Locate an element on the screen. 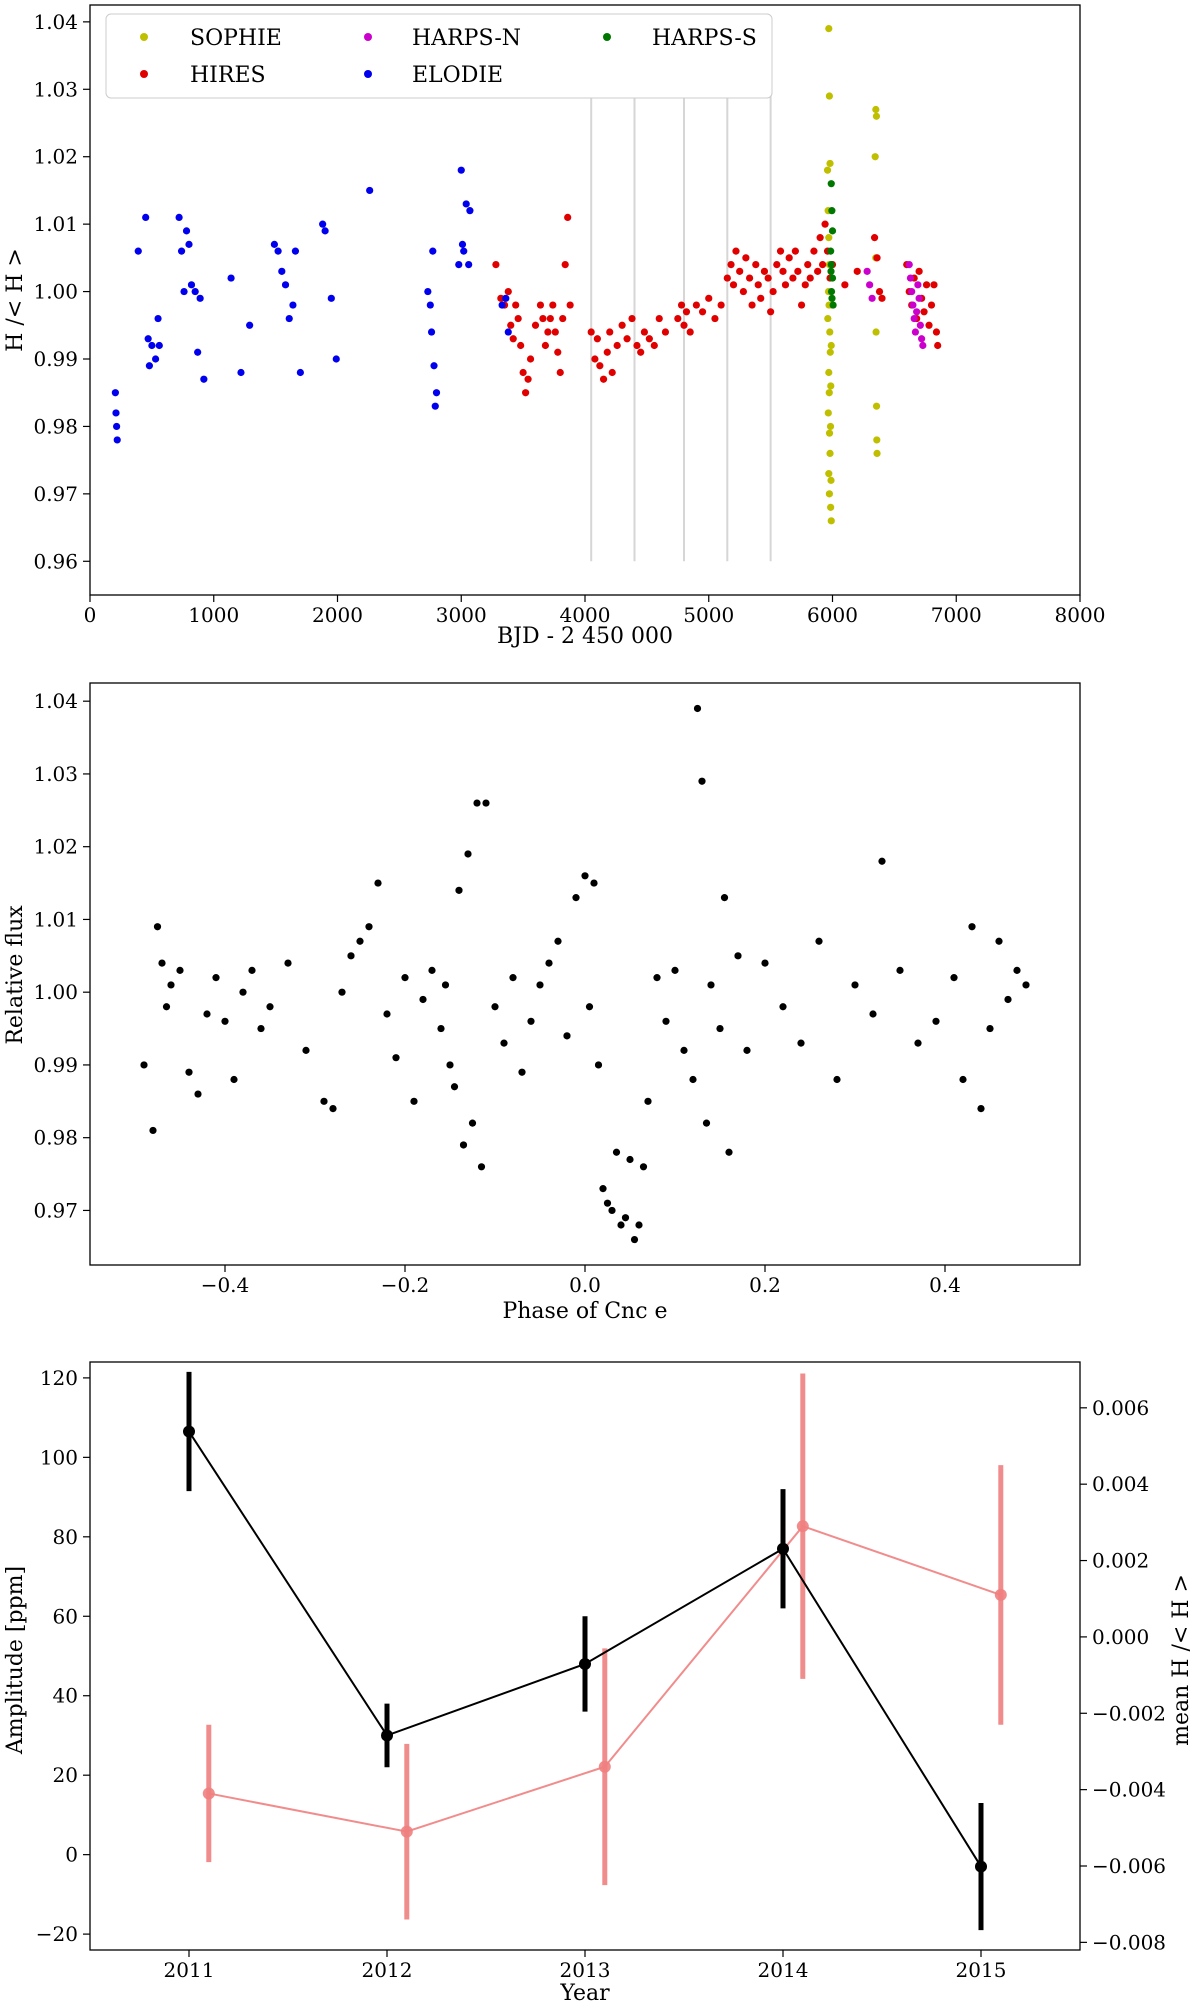 Image resolution: width=1200 pixels, height=2008 pixels. y-tick-label: 20 is located at coordinates (65, 1775).